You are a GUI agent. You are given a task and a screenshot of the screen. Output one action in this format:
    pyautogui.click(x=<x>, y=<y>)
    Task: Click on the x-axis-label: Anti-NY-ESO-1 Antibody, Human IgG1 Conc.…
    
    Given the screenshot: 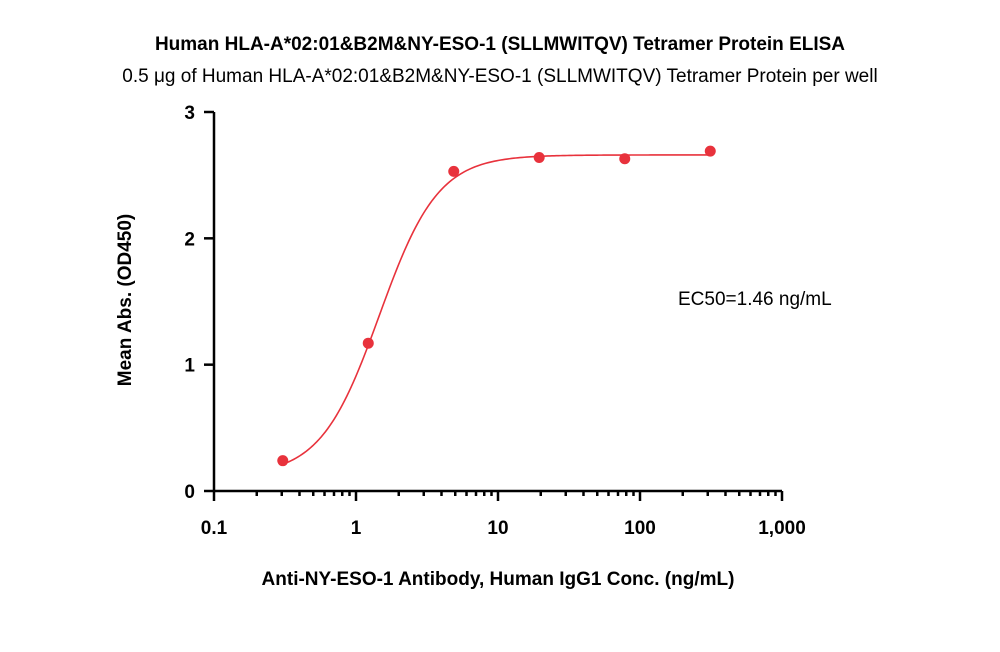 What is the action you would take?
    pyautogui.click(x=498, y=579)
    